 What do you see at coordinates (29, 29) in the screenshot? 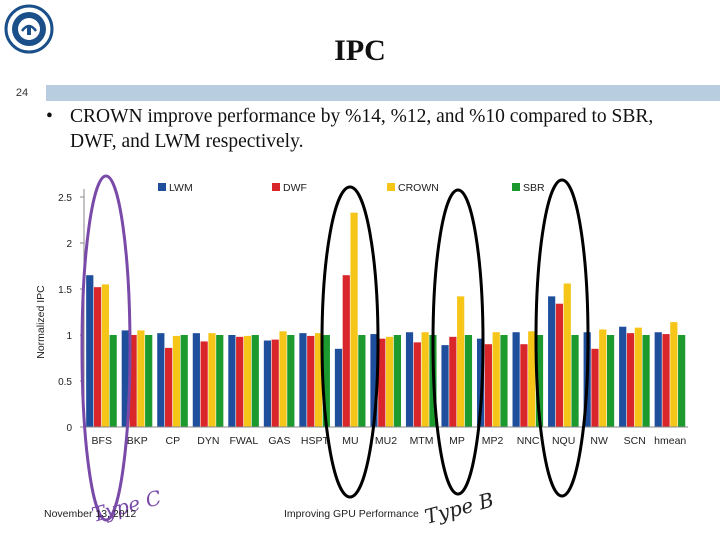
I see `university-logo` at bounding box center [29, 29].